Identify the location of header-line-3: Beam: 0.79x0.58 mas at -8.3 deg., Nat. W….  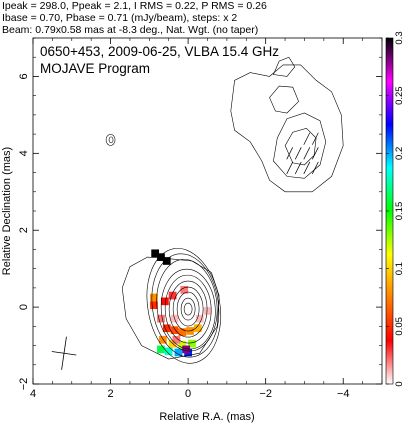
(130, 30).